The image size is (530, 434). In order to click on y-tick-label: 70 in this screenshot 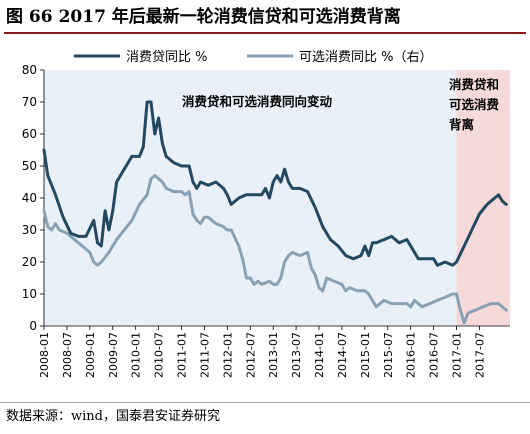, I will do `click(29, 102)`.